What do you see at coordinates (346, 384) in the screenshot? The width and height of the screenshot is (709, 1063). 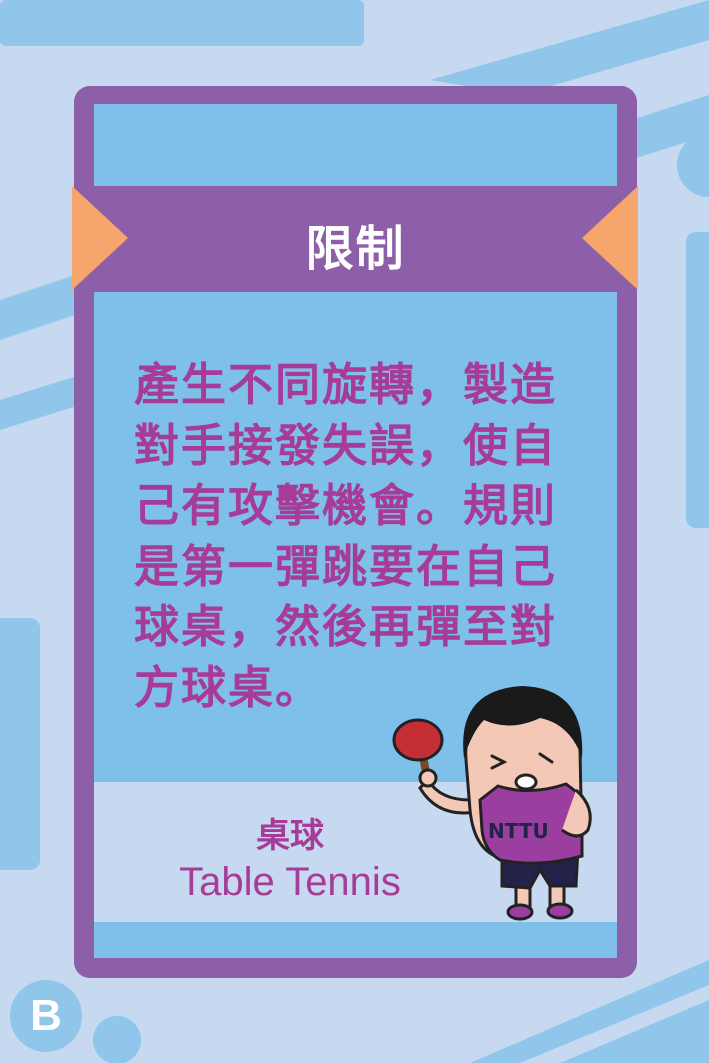 I see `description-line: 產生不同旋轉，製造` at bounding box center [346, 384].